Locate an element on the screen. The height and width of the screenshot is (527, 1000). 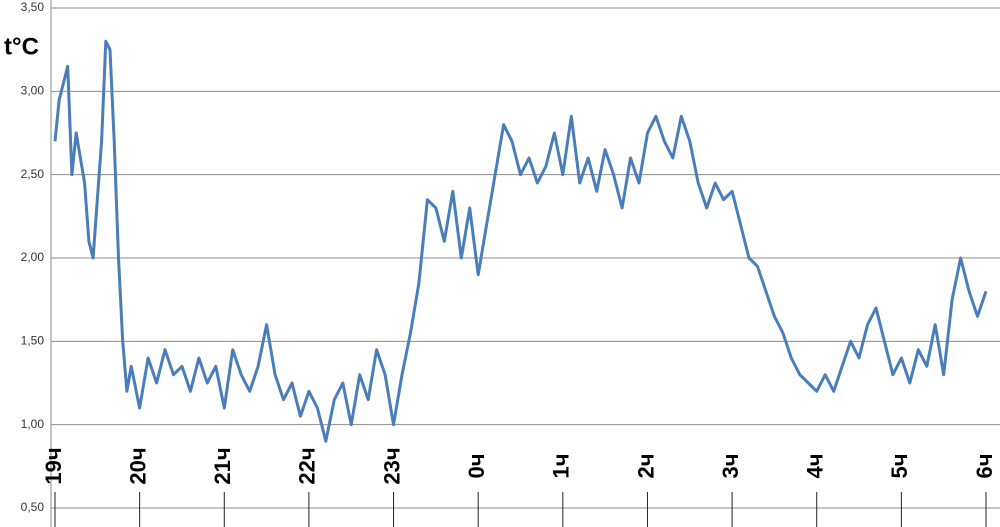
x-tick-label: 22ч is located at coordinates (307, 465).